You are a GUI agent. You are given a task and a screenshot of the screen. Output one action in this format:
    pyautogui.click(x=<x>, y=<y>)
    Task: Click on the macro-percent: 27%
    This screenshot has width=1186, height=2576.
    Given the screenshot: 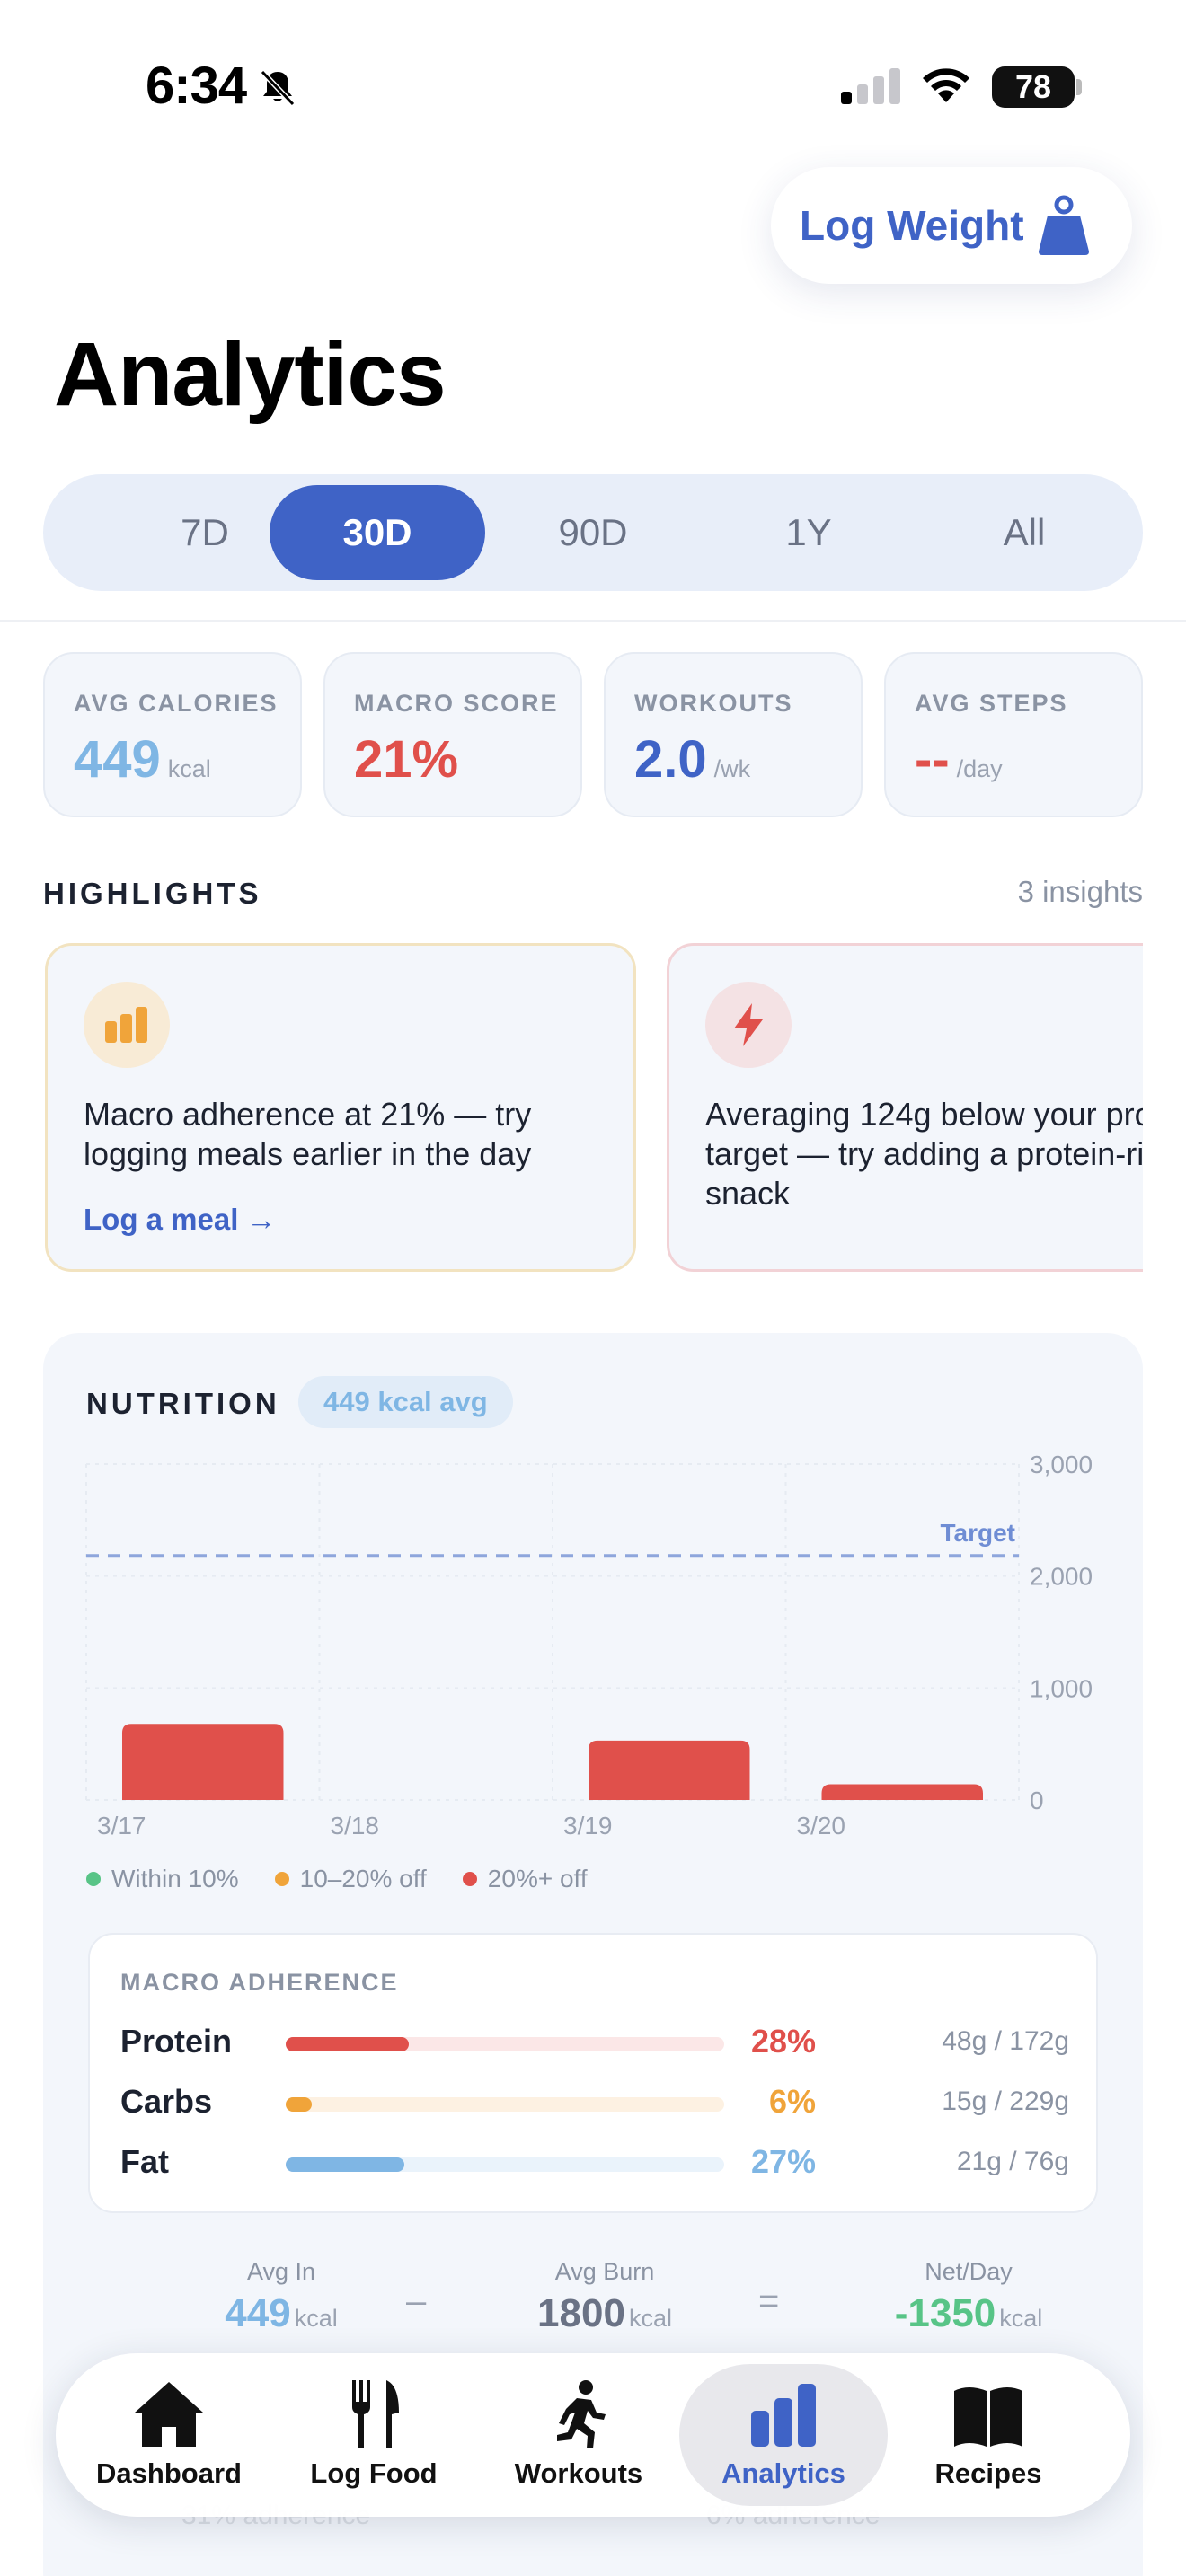 What is the action you would take?
    pyautogui.click(x=783, y=2161)
    